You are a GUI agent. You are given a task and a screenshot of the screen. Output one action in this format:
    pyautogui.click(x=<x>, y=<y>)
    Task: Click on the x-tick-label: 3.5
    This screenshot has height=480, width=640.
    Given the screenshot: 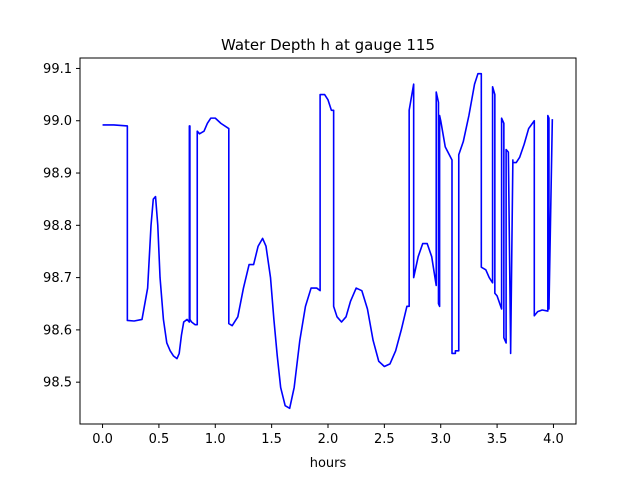 What is the action you would take?
    pyautogui.click(x=497, y=439)
    